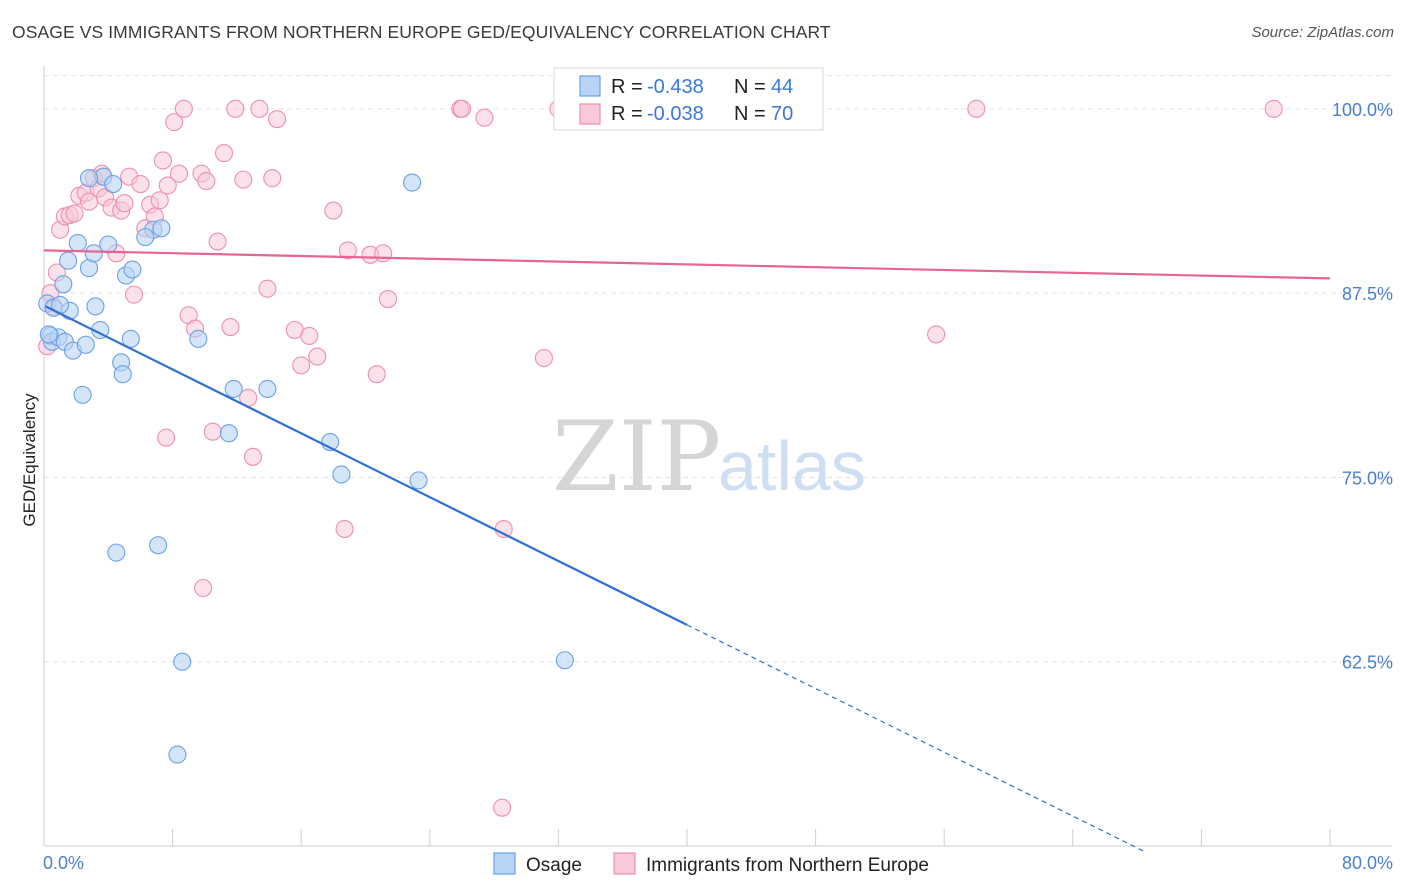 The image size is (1406, 892). What do you see at coordinates (590, 86) in the screenshot?
I see `legend-swatch-osage` at bounding box center [590, 86].